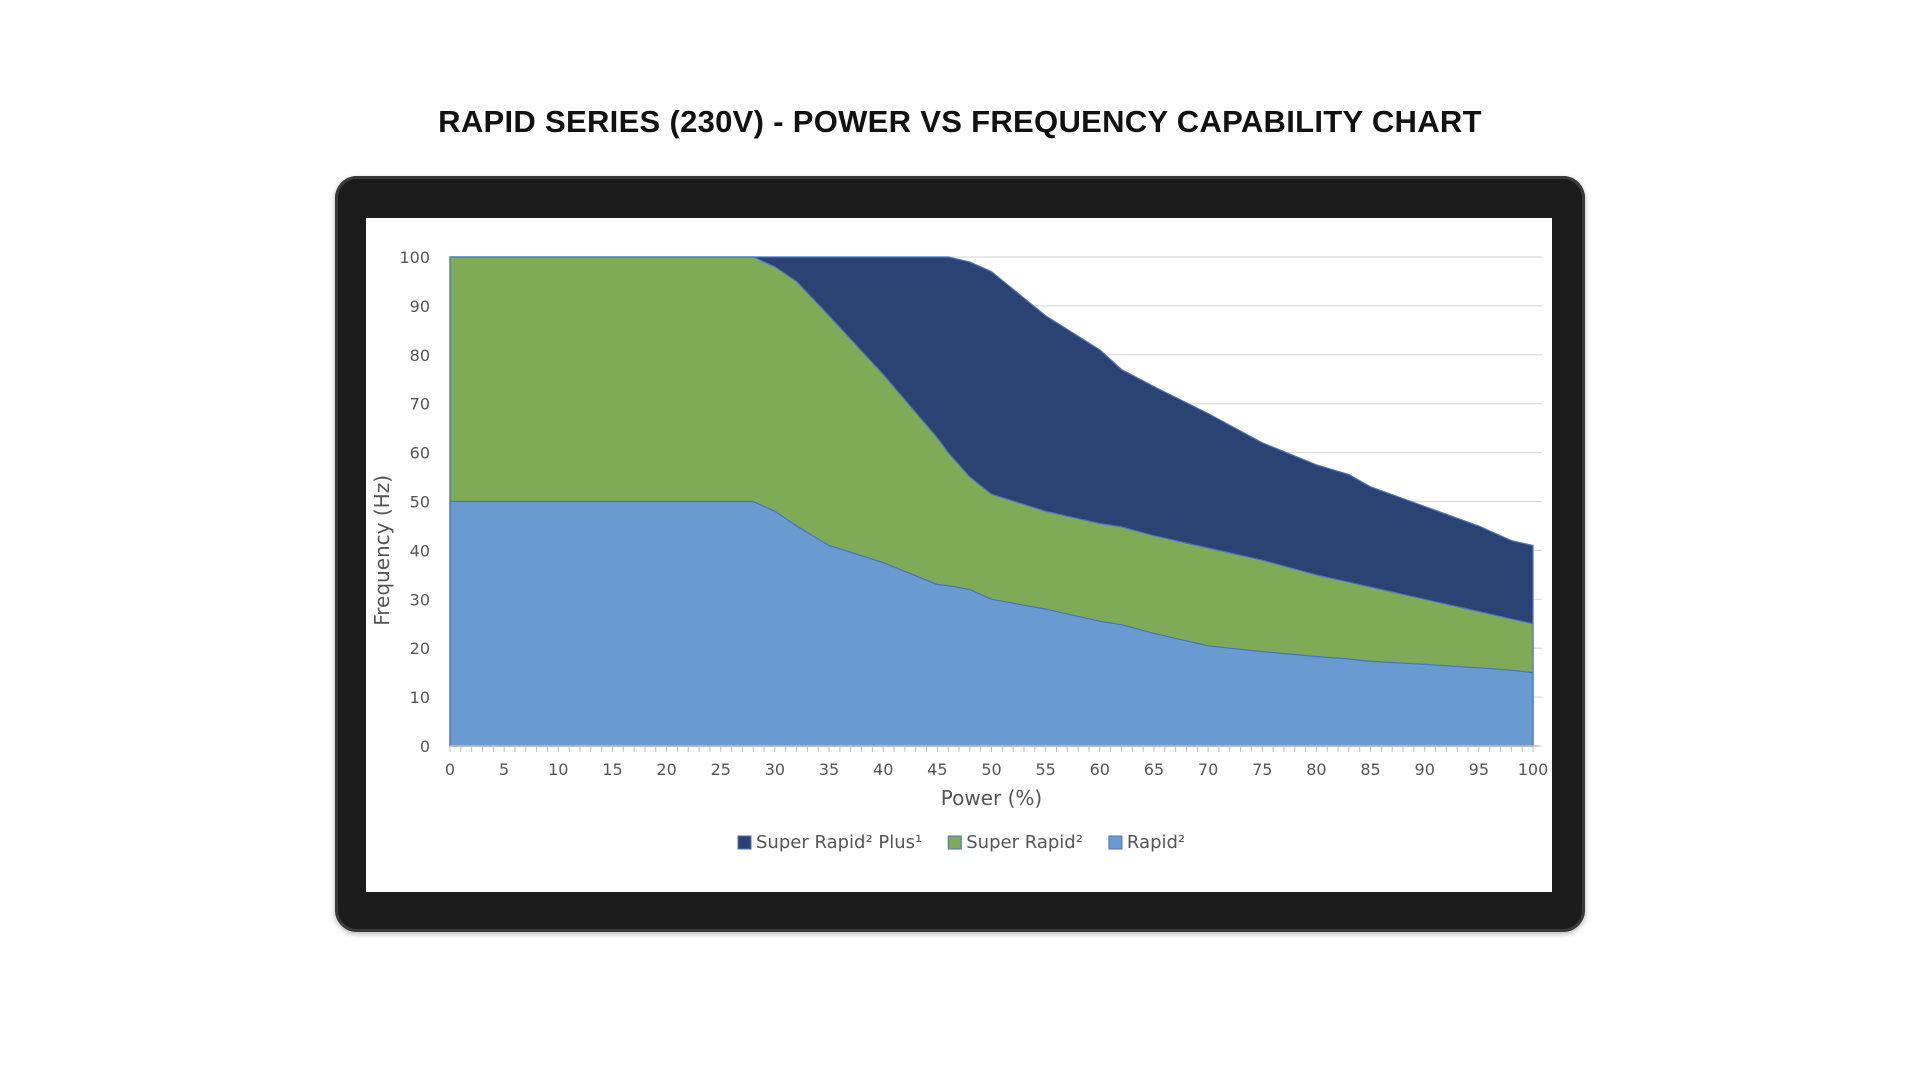 The height and width of the screenshot is (1080, 1920). I want to click on x-tick-label: 50, so click(991, 769).